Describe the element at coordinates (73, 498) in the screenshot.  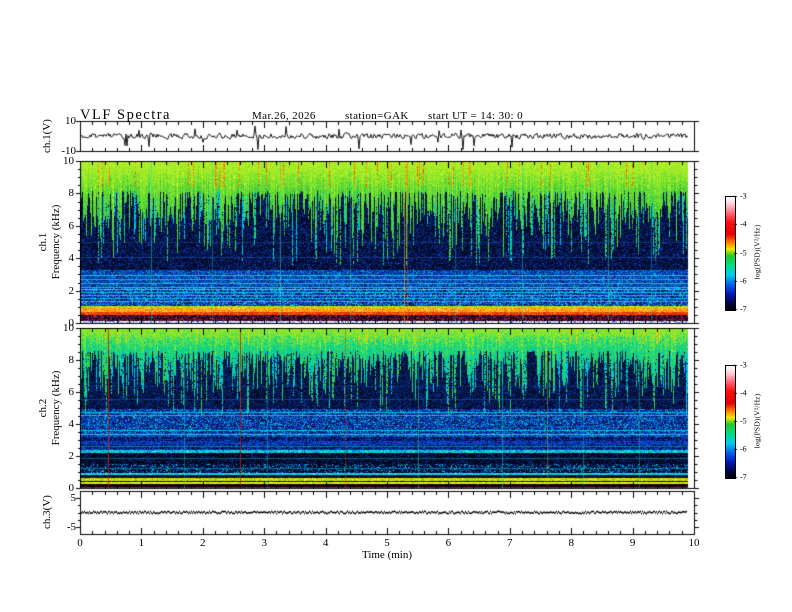
I see `y-tick-label: 5` at that location.